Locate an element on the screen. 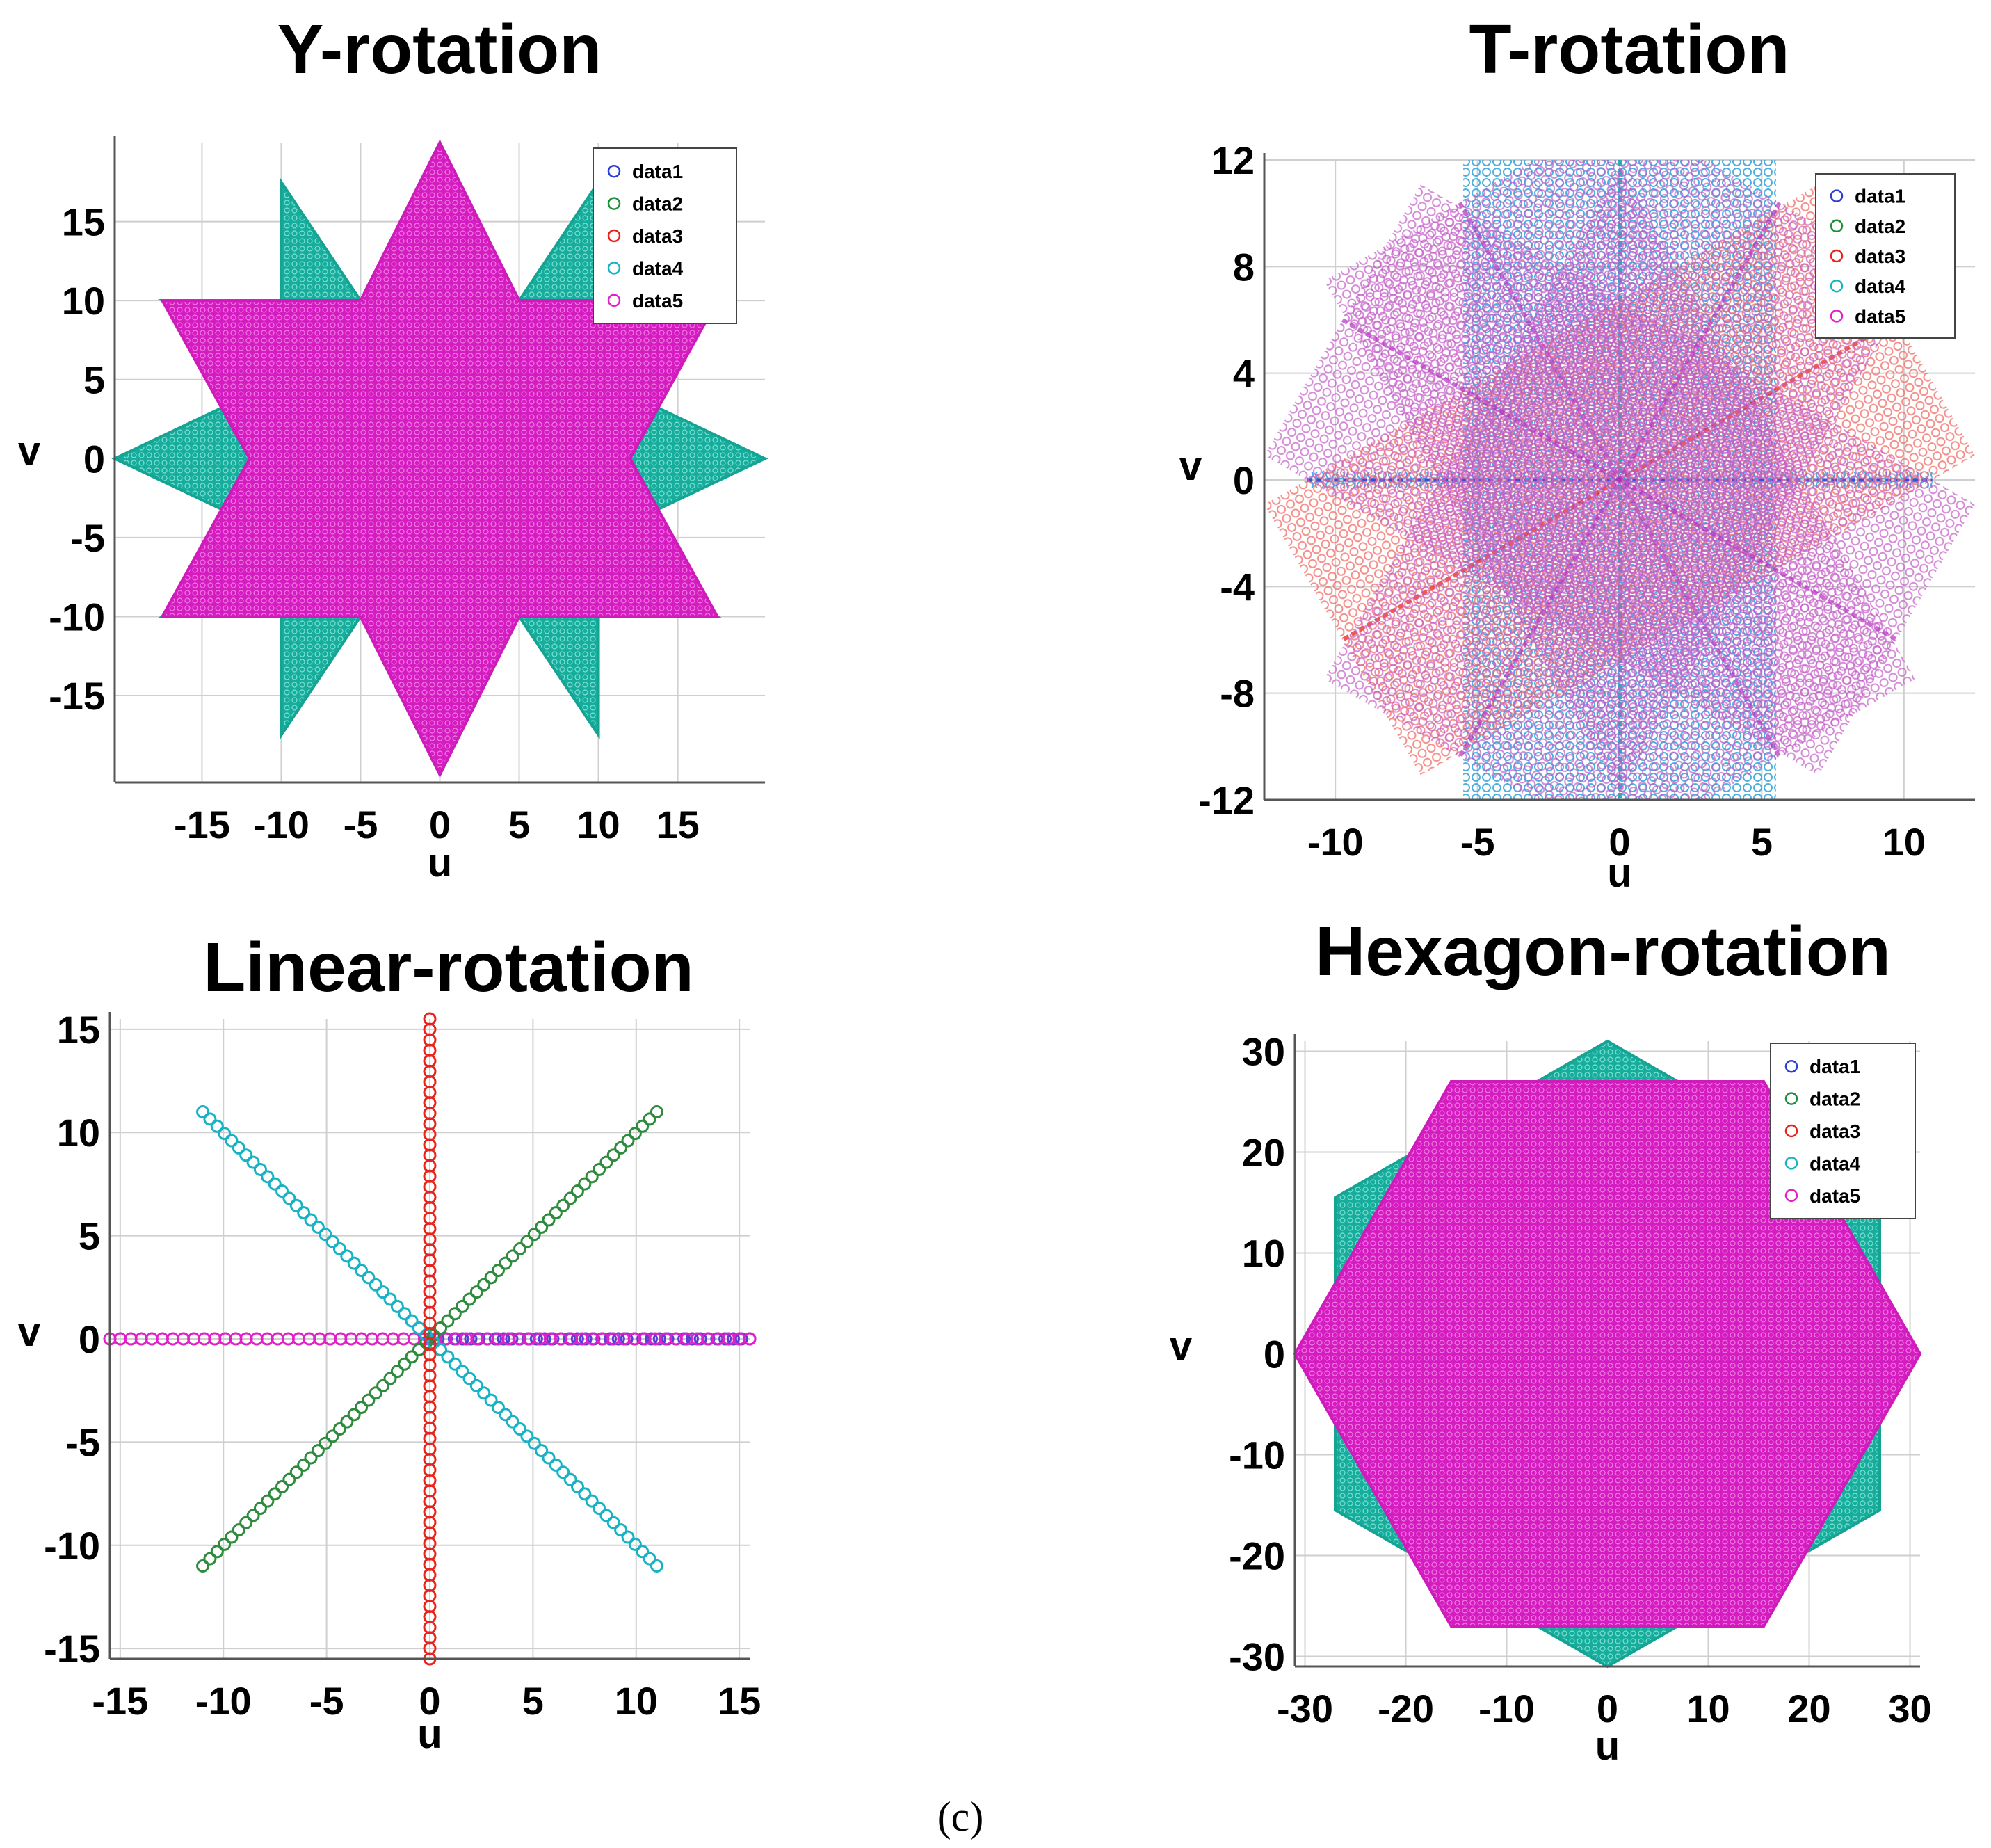  y-tick-label: 15 is located at coordinates (84, 222).